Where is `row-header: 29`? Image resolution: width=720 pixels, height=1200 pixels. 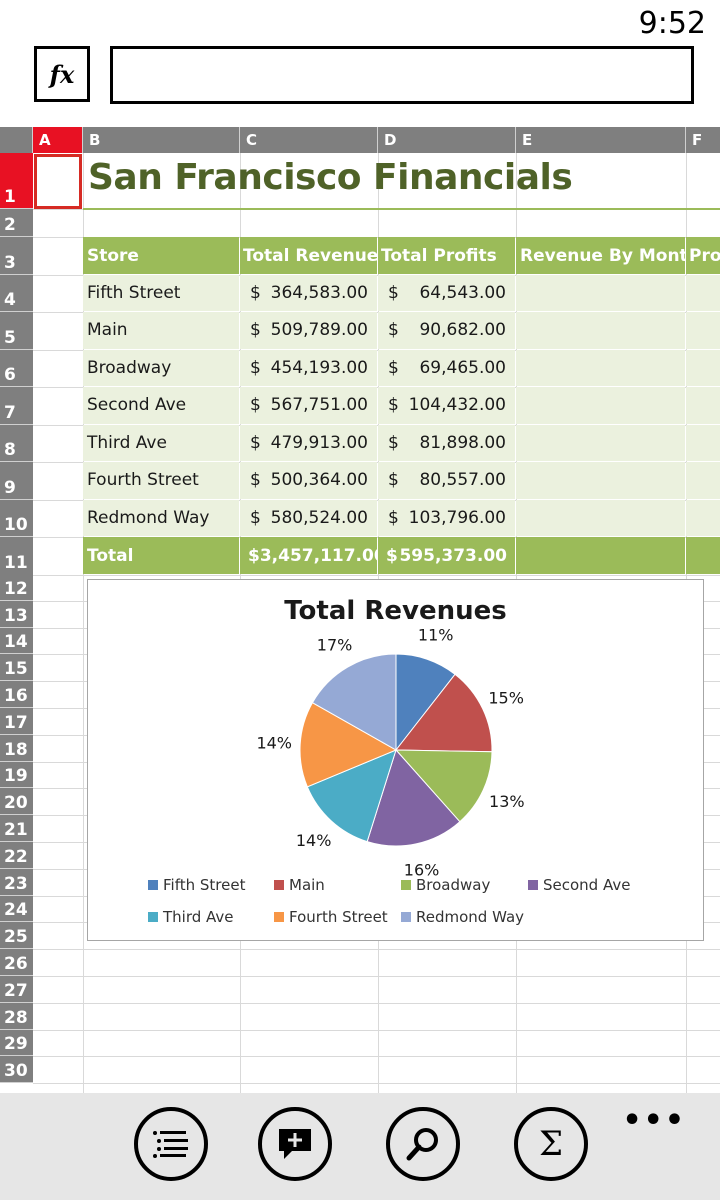
row-header: 29 is located at coordinates (16, 1043).